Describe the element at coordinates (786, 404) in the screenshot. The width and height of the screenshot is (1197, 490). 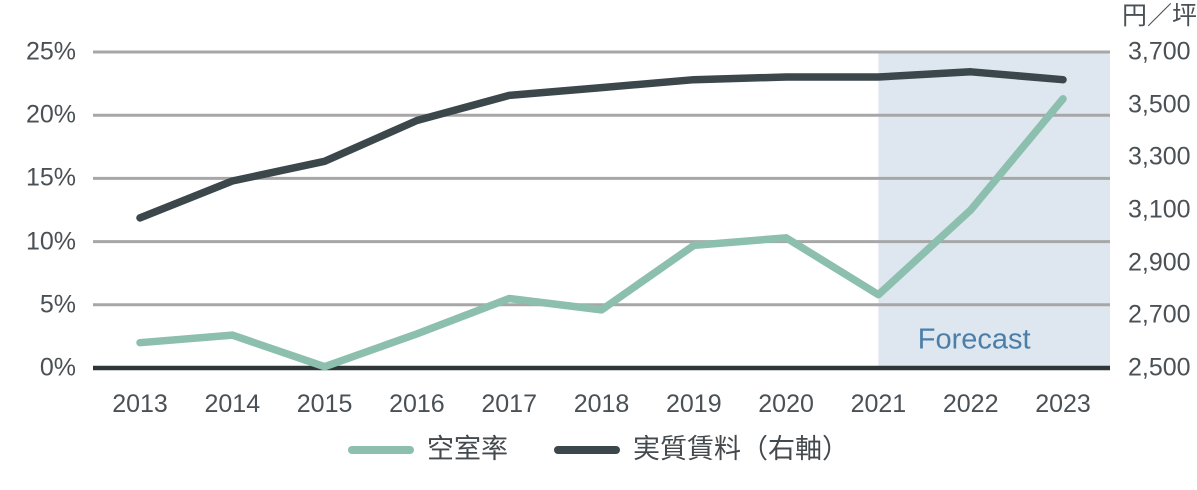
I see `x-axis-tick-label: 2020` at that location.